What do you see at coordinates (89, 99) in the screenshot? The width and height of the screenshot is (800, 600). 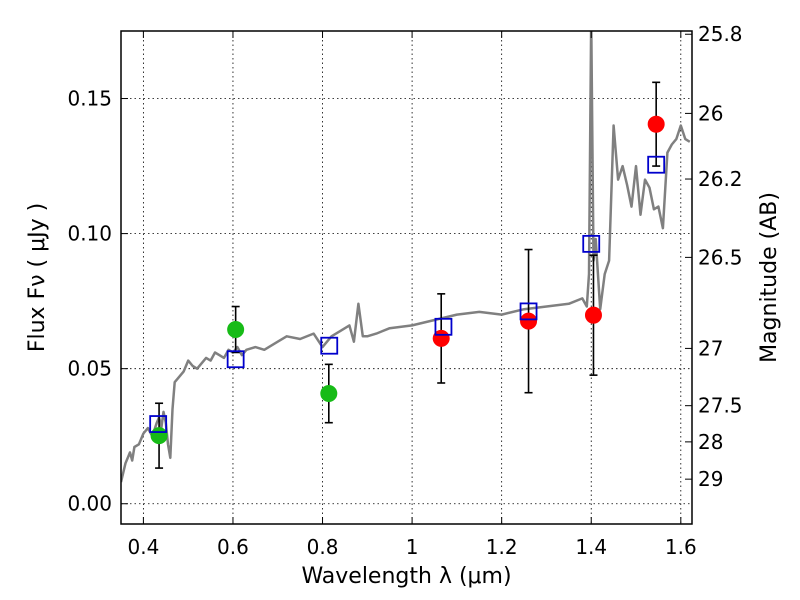 I see `y-tick-label: 0.15` at bounding box center [89, 99].